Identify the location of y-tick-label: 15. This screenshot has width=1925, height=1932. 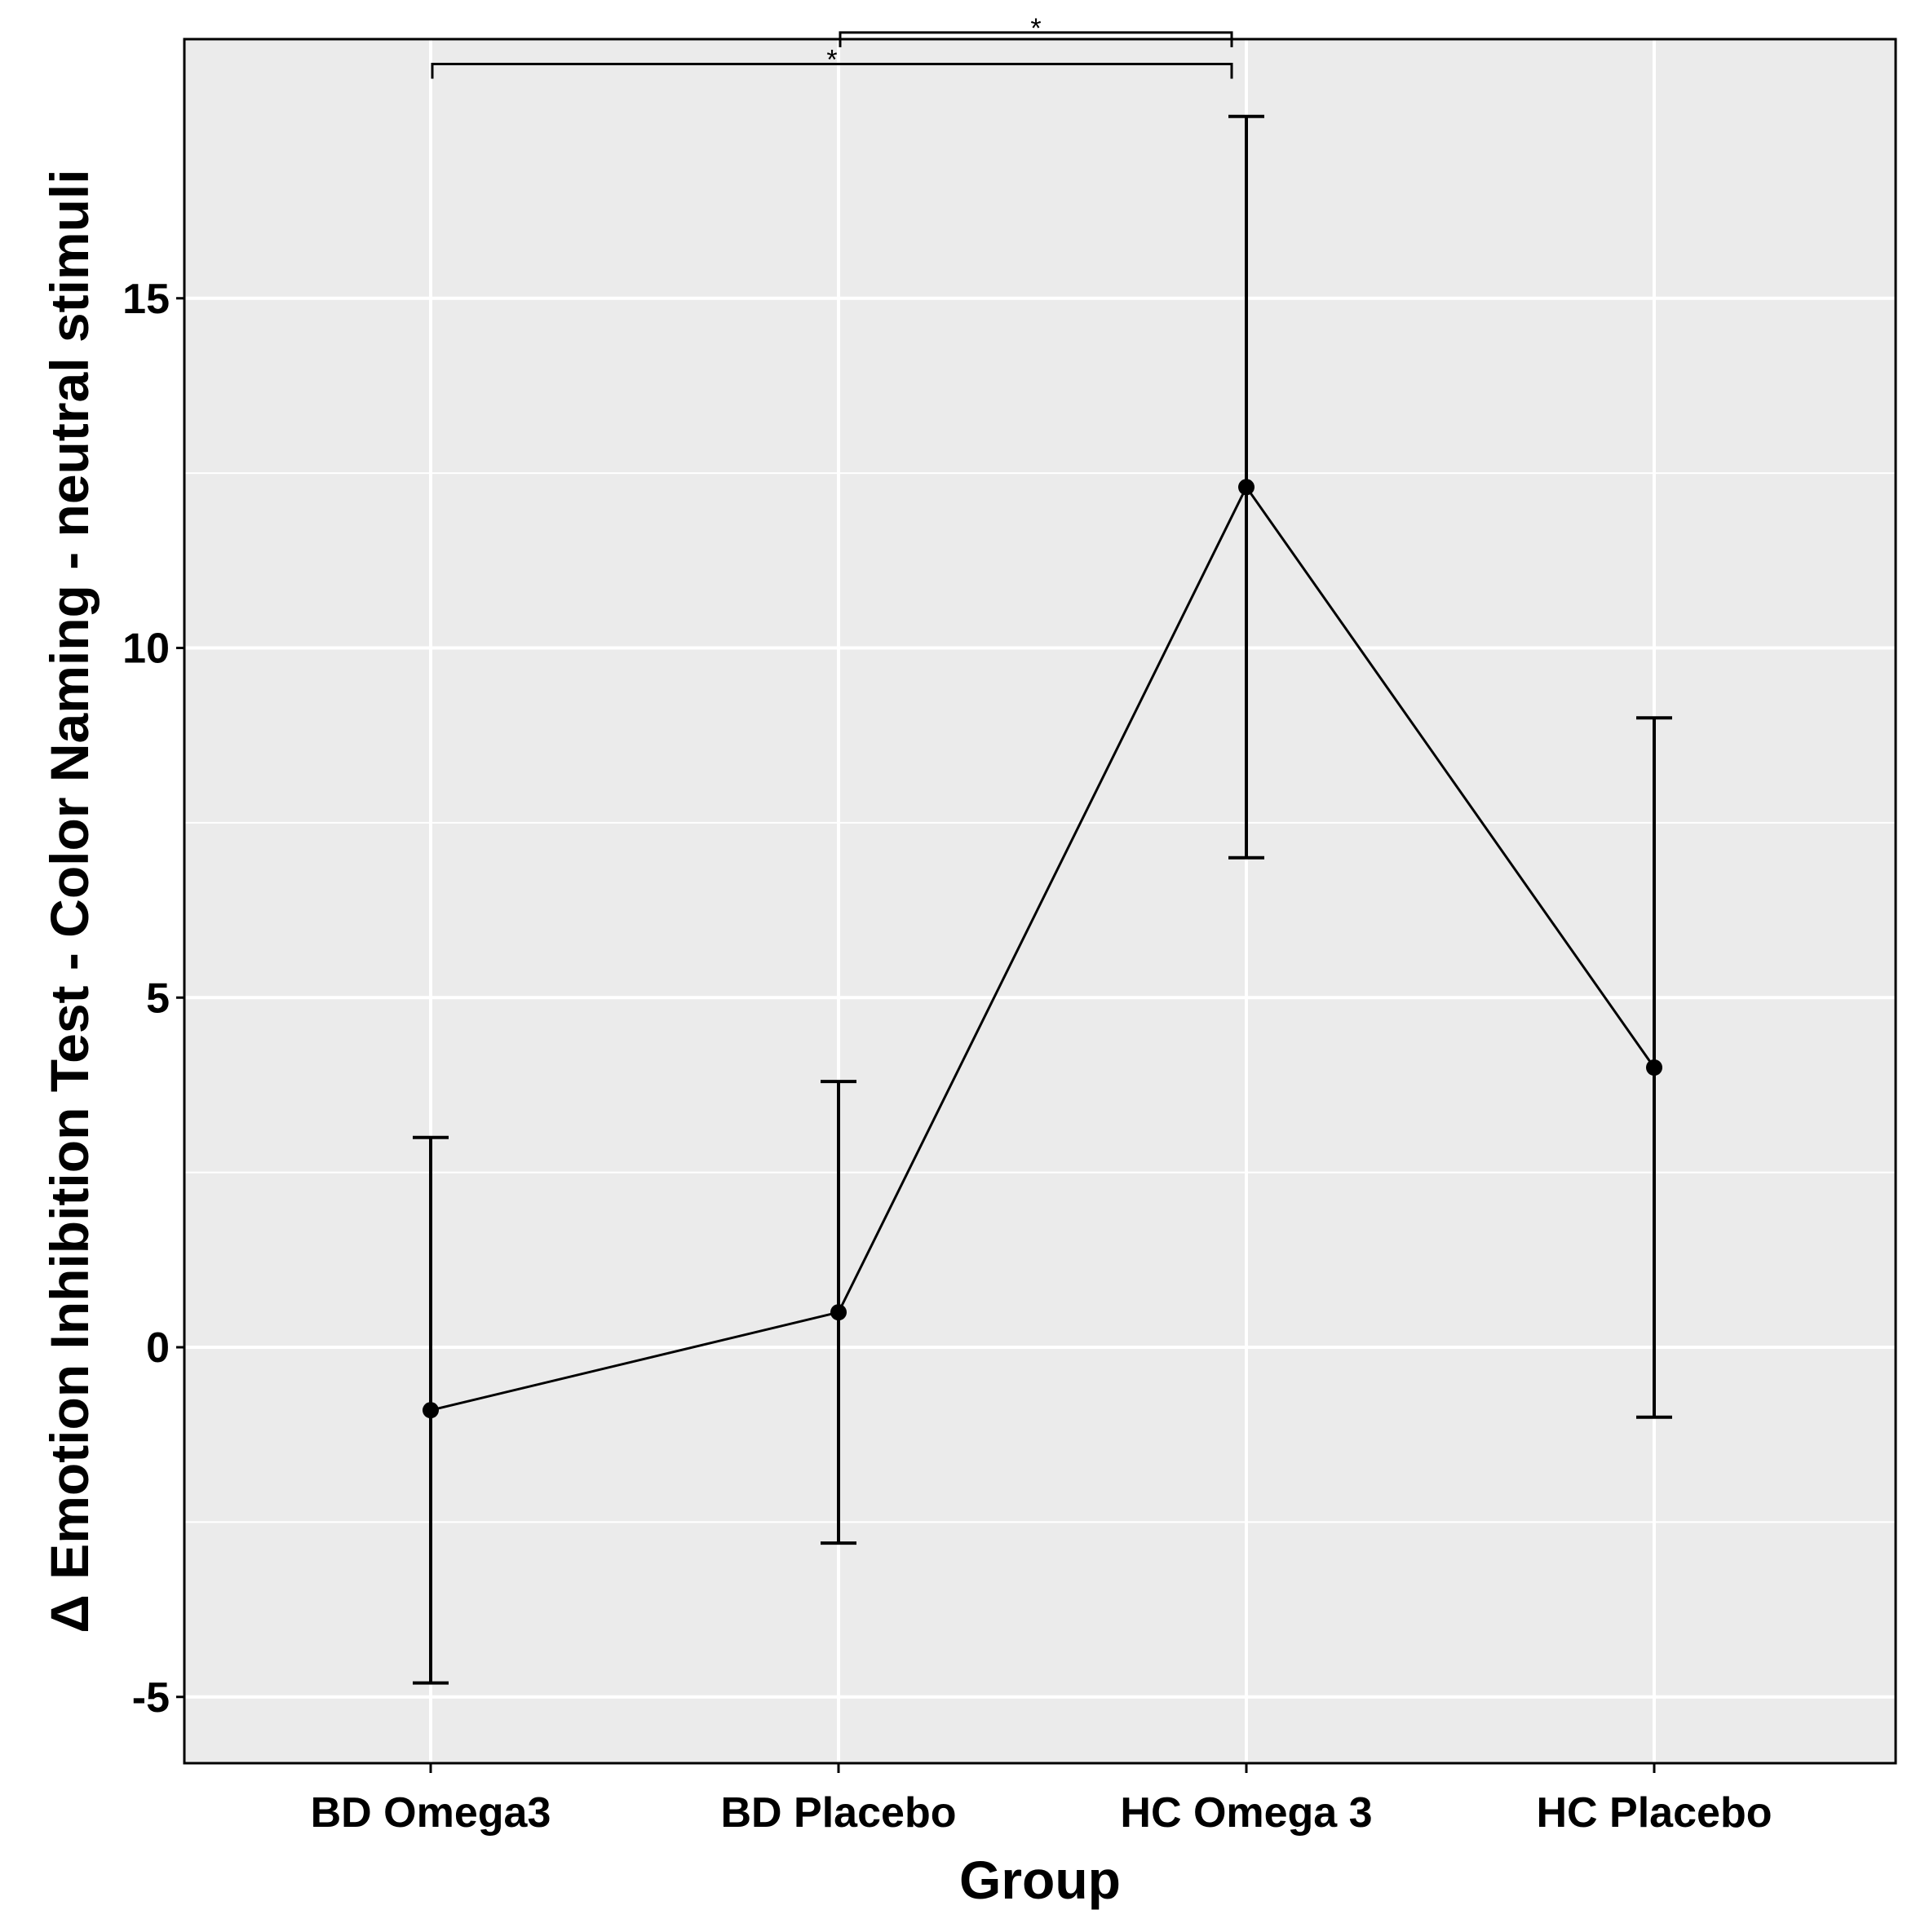
(146, 299).